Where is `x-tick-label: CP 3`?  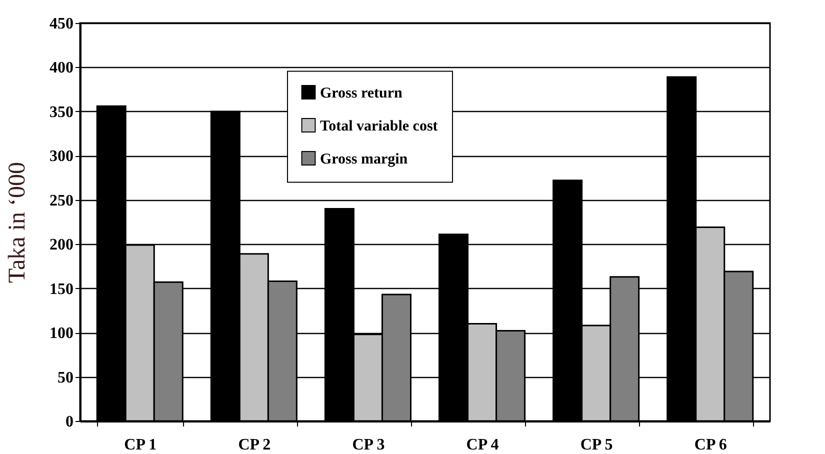
x-tick-label: CP 3 is located at coordinates (368, 445).